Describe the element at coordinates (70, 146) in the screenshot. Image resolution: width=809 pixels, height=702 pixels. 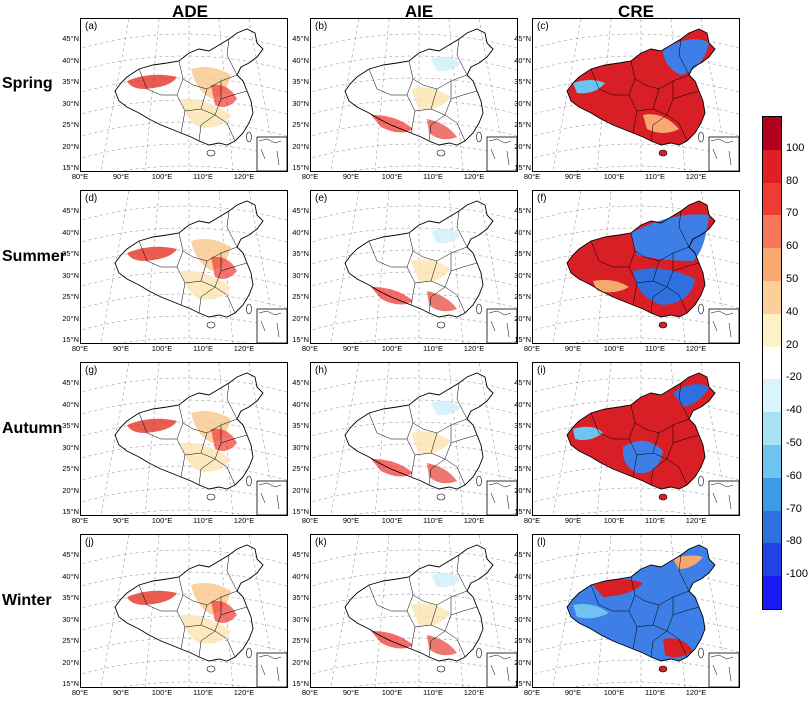
I see `latitude-label: 20°N` at that location.